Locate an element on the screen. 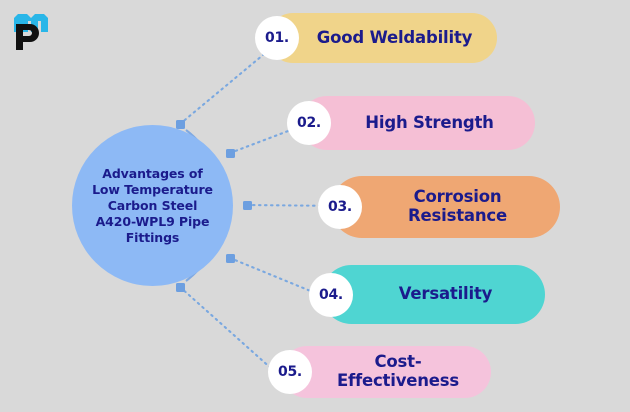 This screenshot has height=412, width=630. item-label-2: High Strength is located at coordinates (429, 122).